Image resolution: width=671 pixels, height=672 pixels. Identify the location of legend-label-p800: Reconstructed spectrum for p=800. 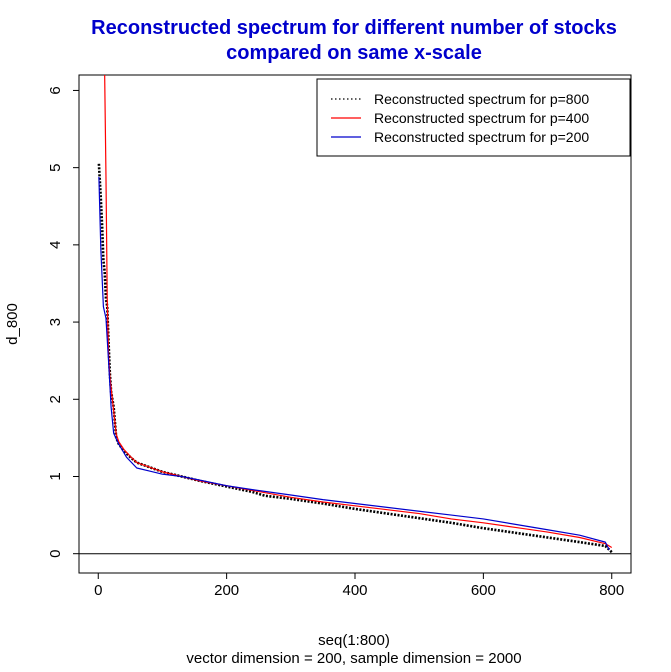
(481, 99).